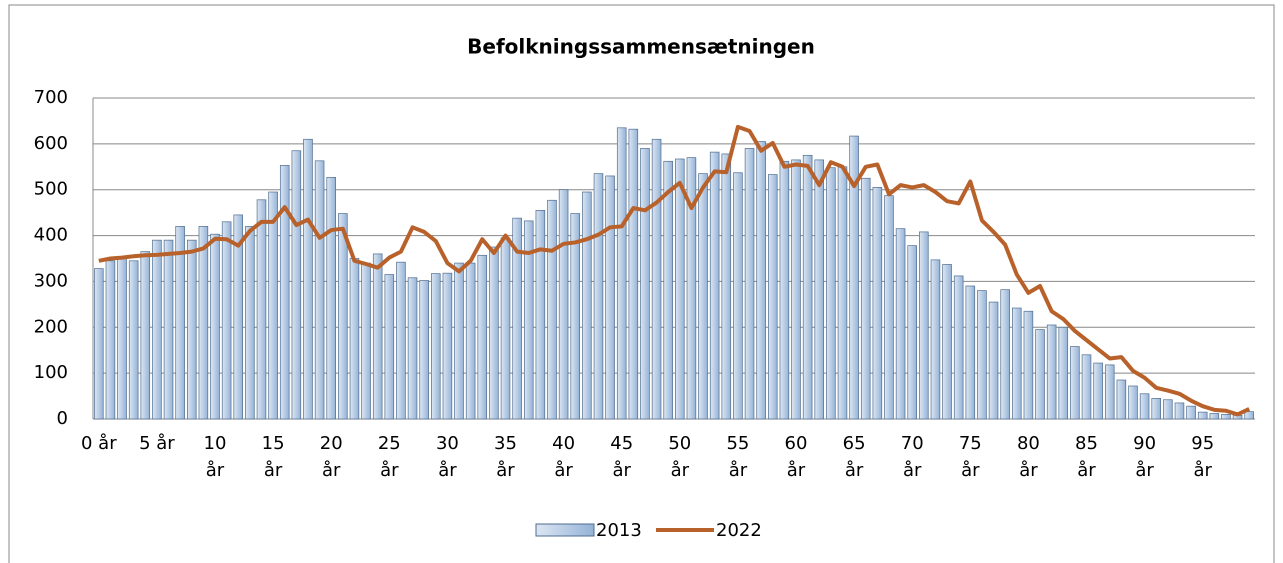  What do you see at coordinates (565, 530) in the screenshot?
I see `legend-swatch` at bounding box center [565, 530].